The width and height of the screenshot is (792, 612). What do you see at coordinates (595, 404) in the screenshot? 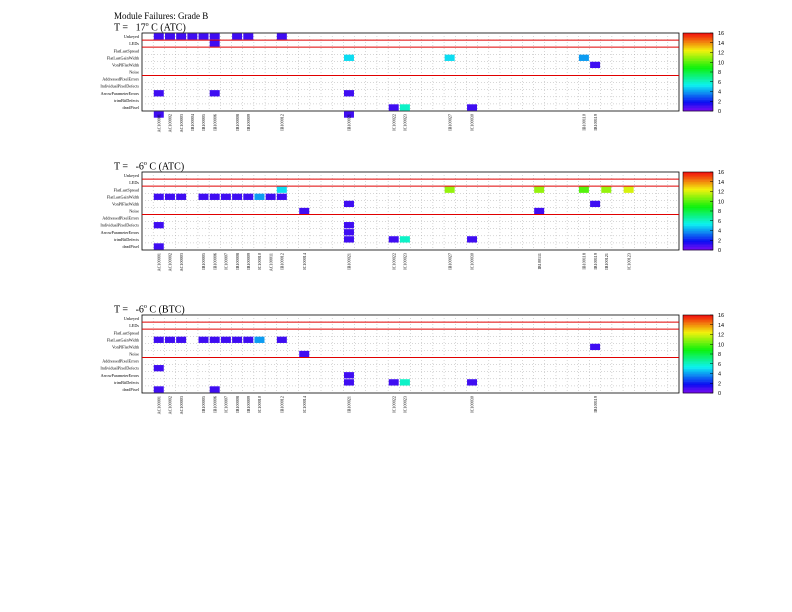
I see `column-label: IB100119` at bounding box center [595, 404].